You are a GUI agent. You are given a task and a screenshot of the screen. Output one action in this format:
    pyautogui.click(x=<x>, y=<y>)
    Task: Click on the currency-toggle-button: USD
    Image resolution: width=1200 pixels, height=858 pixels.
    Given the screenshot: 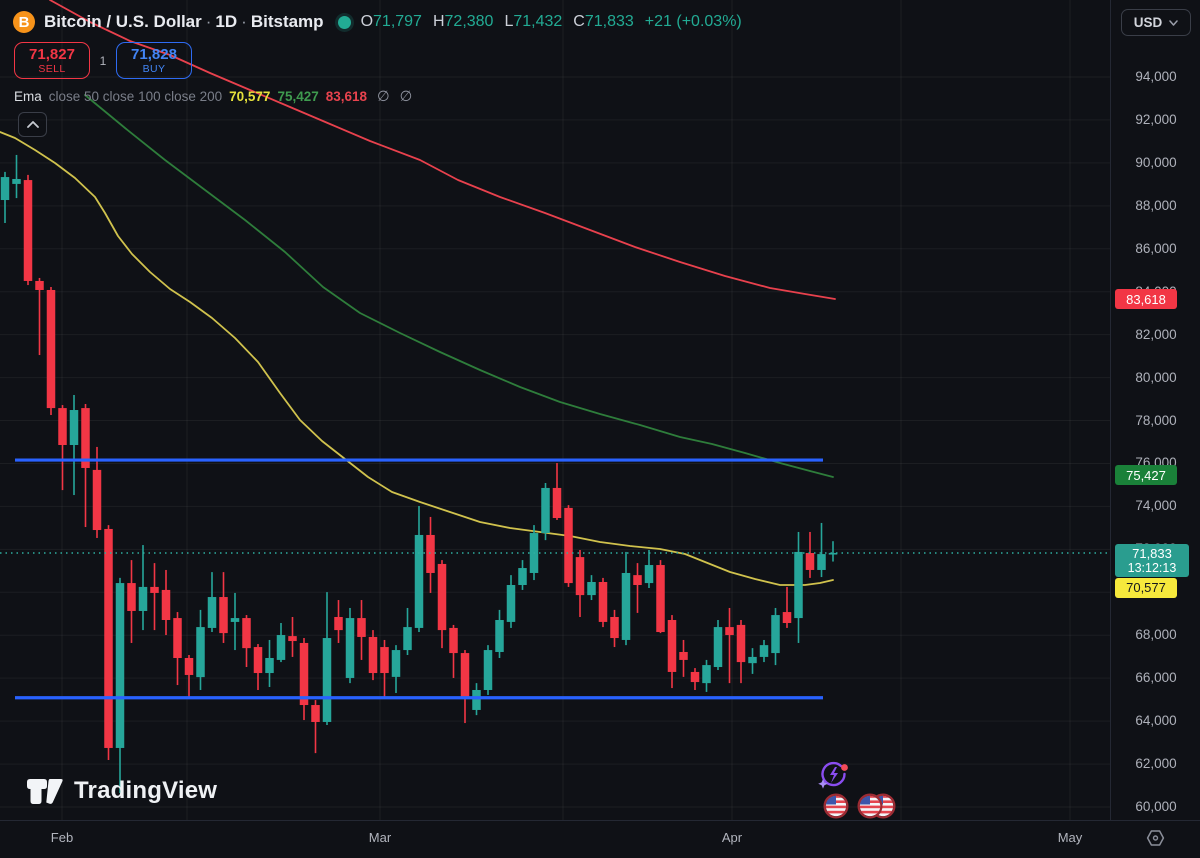 What is the action you would take?
    pyautogui.click(x=1156, y=22)
    